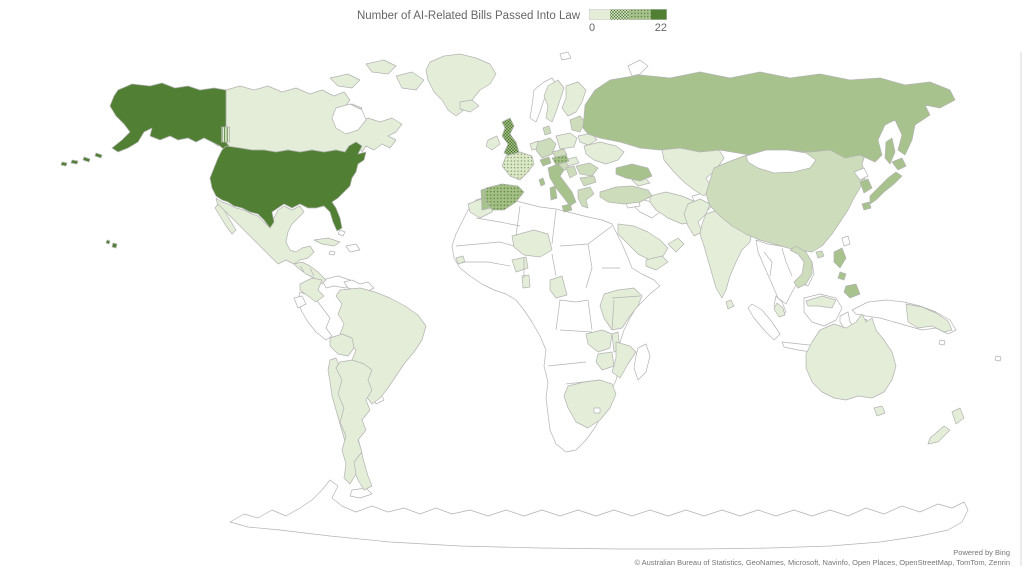 This screenshot has width=1024, height=573. Describe the element at coordinates (547, 130) in the screenshot. I see `country-denmark` at that location.